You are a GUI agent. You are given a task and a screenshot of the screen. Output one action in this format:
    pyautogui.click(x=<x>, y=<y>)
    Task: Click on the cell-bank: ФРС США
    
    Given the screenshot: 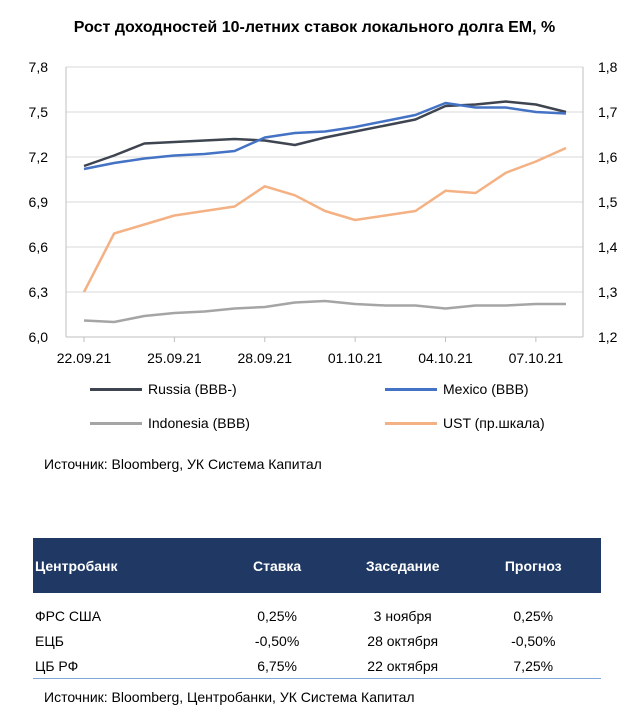 What is the action you would take?
    pyautogui.click(x=68, y=615)
    